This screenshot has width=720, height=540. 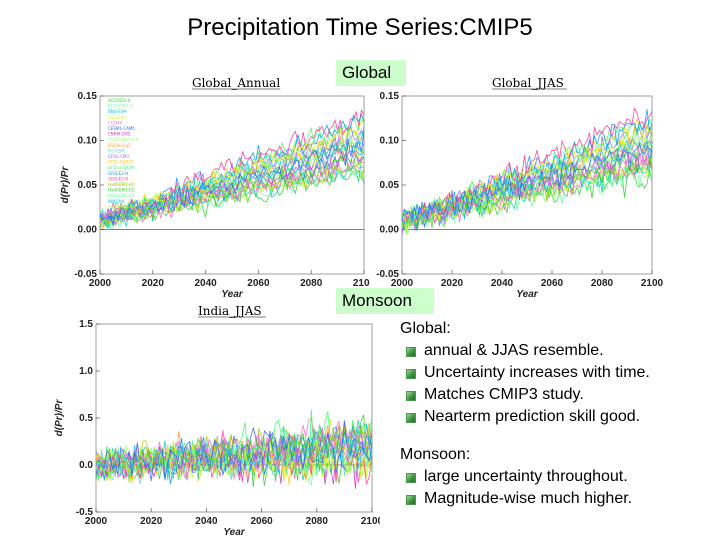 I want to click on legend-item: INMCM4, so click(x=116, y=201).